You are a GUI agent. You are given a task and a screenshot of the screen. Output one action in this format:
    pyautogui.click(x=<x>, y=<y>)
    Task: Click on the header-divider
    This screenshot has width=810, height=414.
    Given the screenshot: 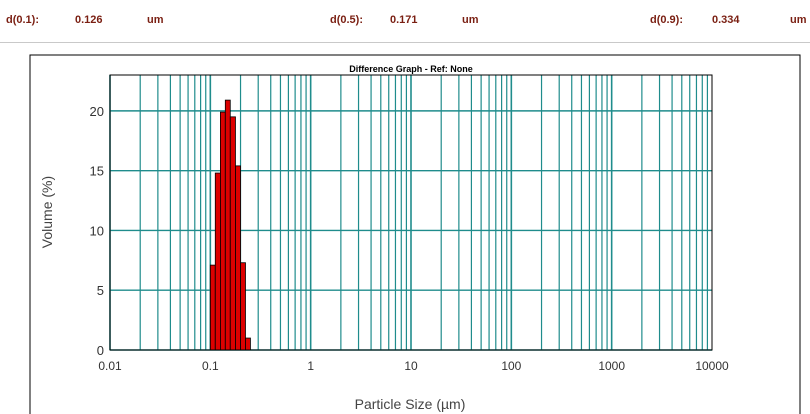 What is the action you would take?
    pyautogui.click(x=405, y=42)
    